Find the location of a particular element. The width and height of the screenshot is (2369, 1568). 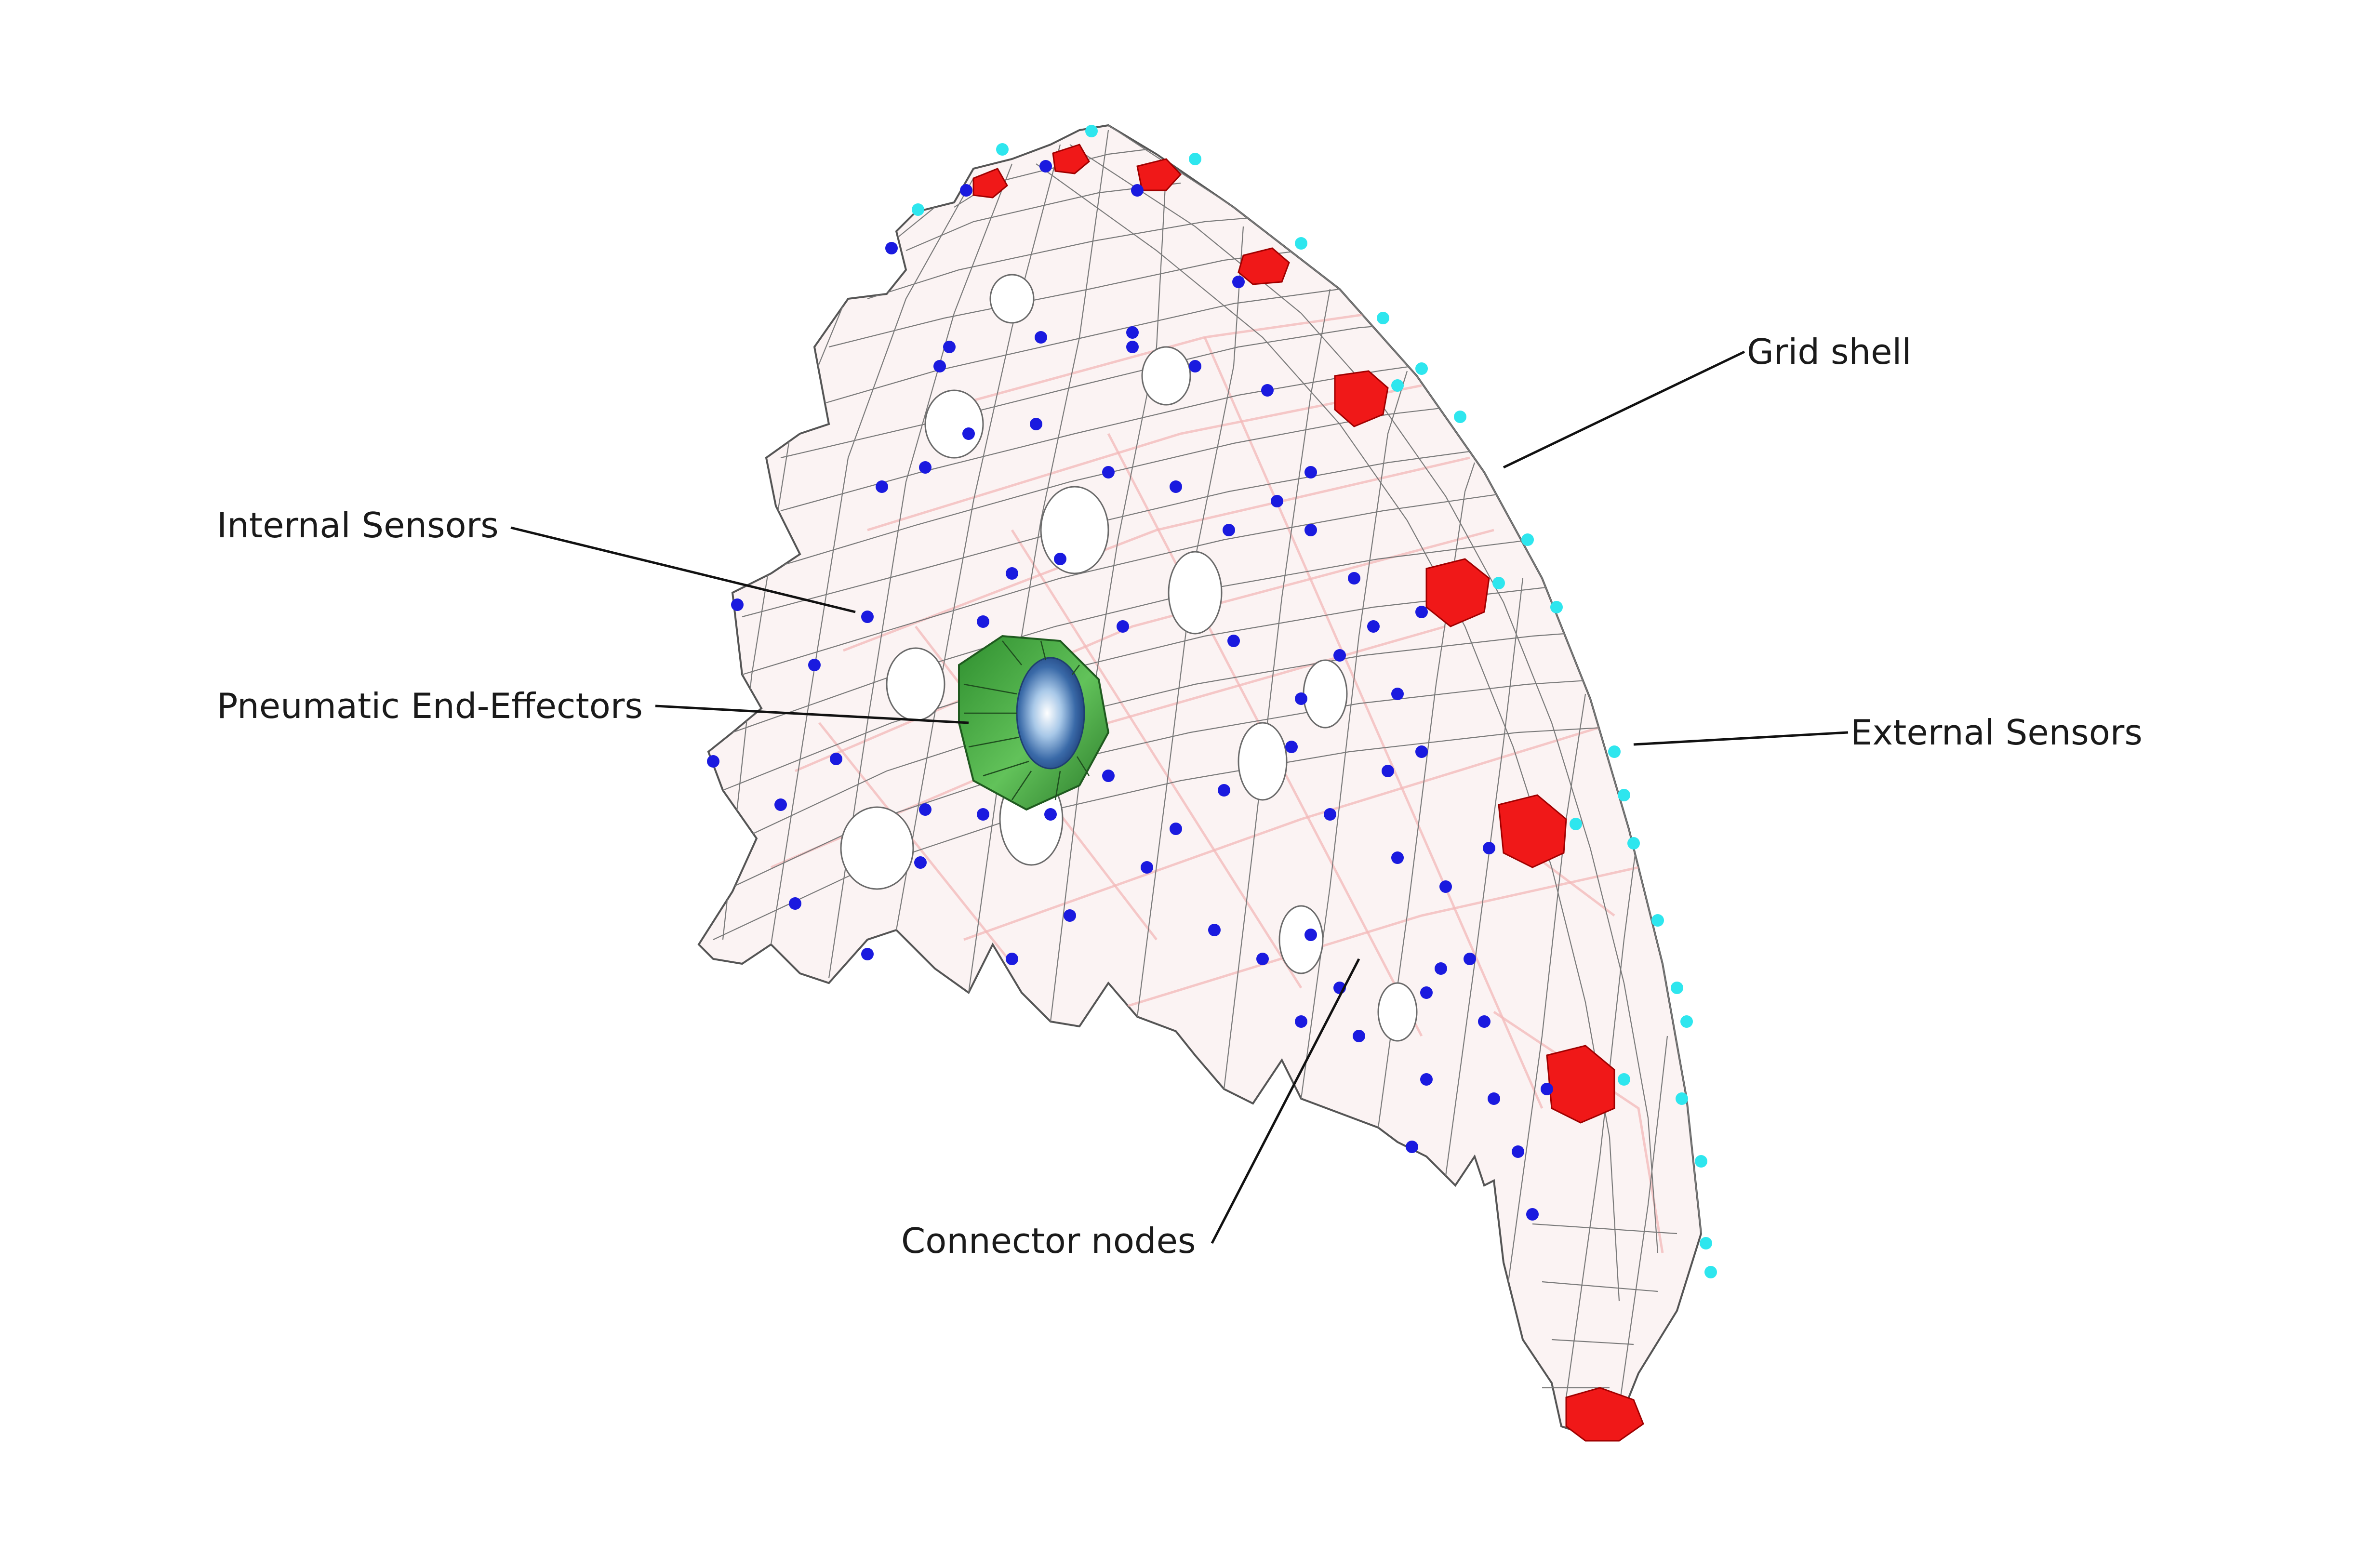

internal-sensors-label: Internal Sensors is located at coordinates (358, 525).